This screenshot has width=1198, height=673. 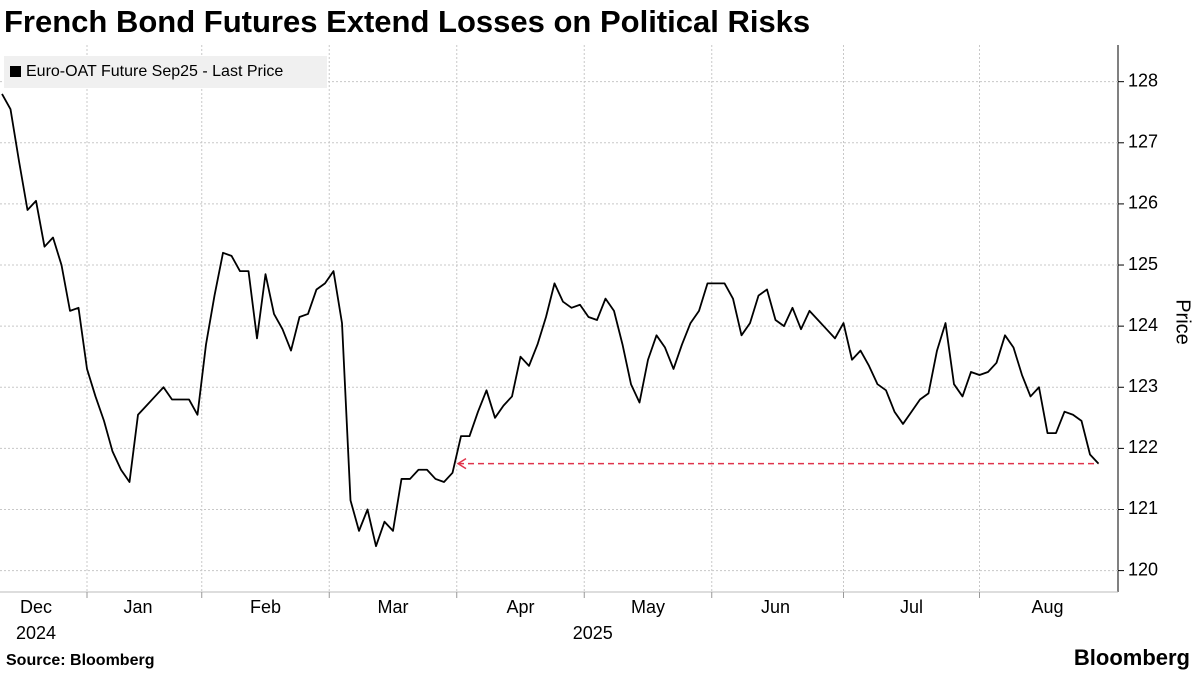 What do you see at coordinates (593, 633) in the screenshot?
I see `x-group-label: 2025` at bounding box center [593, 633].